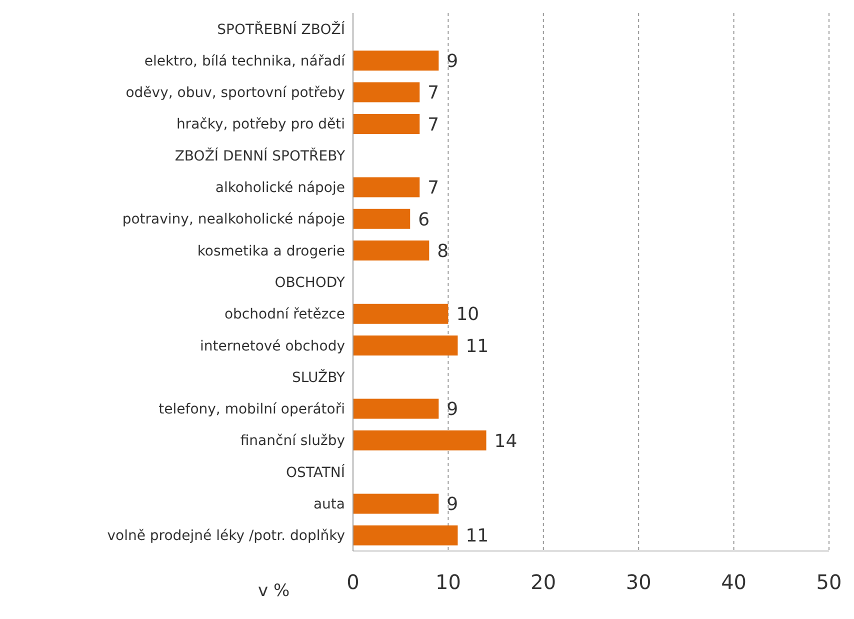 The height and width of the screenshot is (619, 854). Describe the element at coordinates (251, 410) in the screenshot. I see `y-tick-label: telefony, mobilní operátoři` at that location.